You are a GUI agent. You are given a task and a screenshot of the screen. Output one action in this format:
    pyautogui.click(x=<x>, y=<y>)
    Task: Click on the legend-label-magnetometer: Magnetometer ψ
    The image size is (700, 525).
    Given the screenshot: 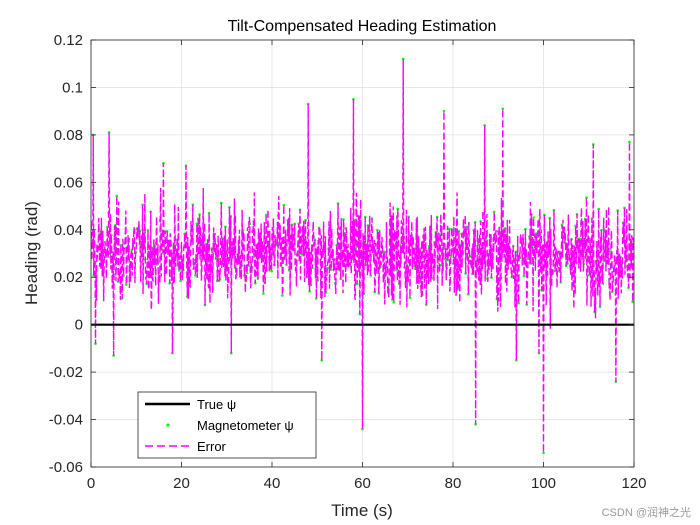 What is the action you would take?
    pyautogui.click(x=245, y=425)
    